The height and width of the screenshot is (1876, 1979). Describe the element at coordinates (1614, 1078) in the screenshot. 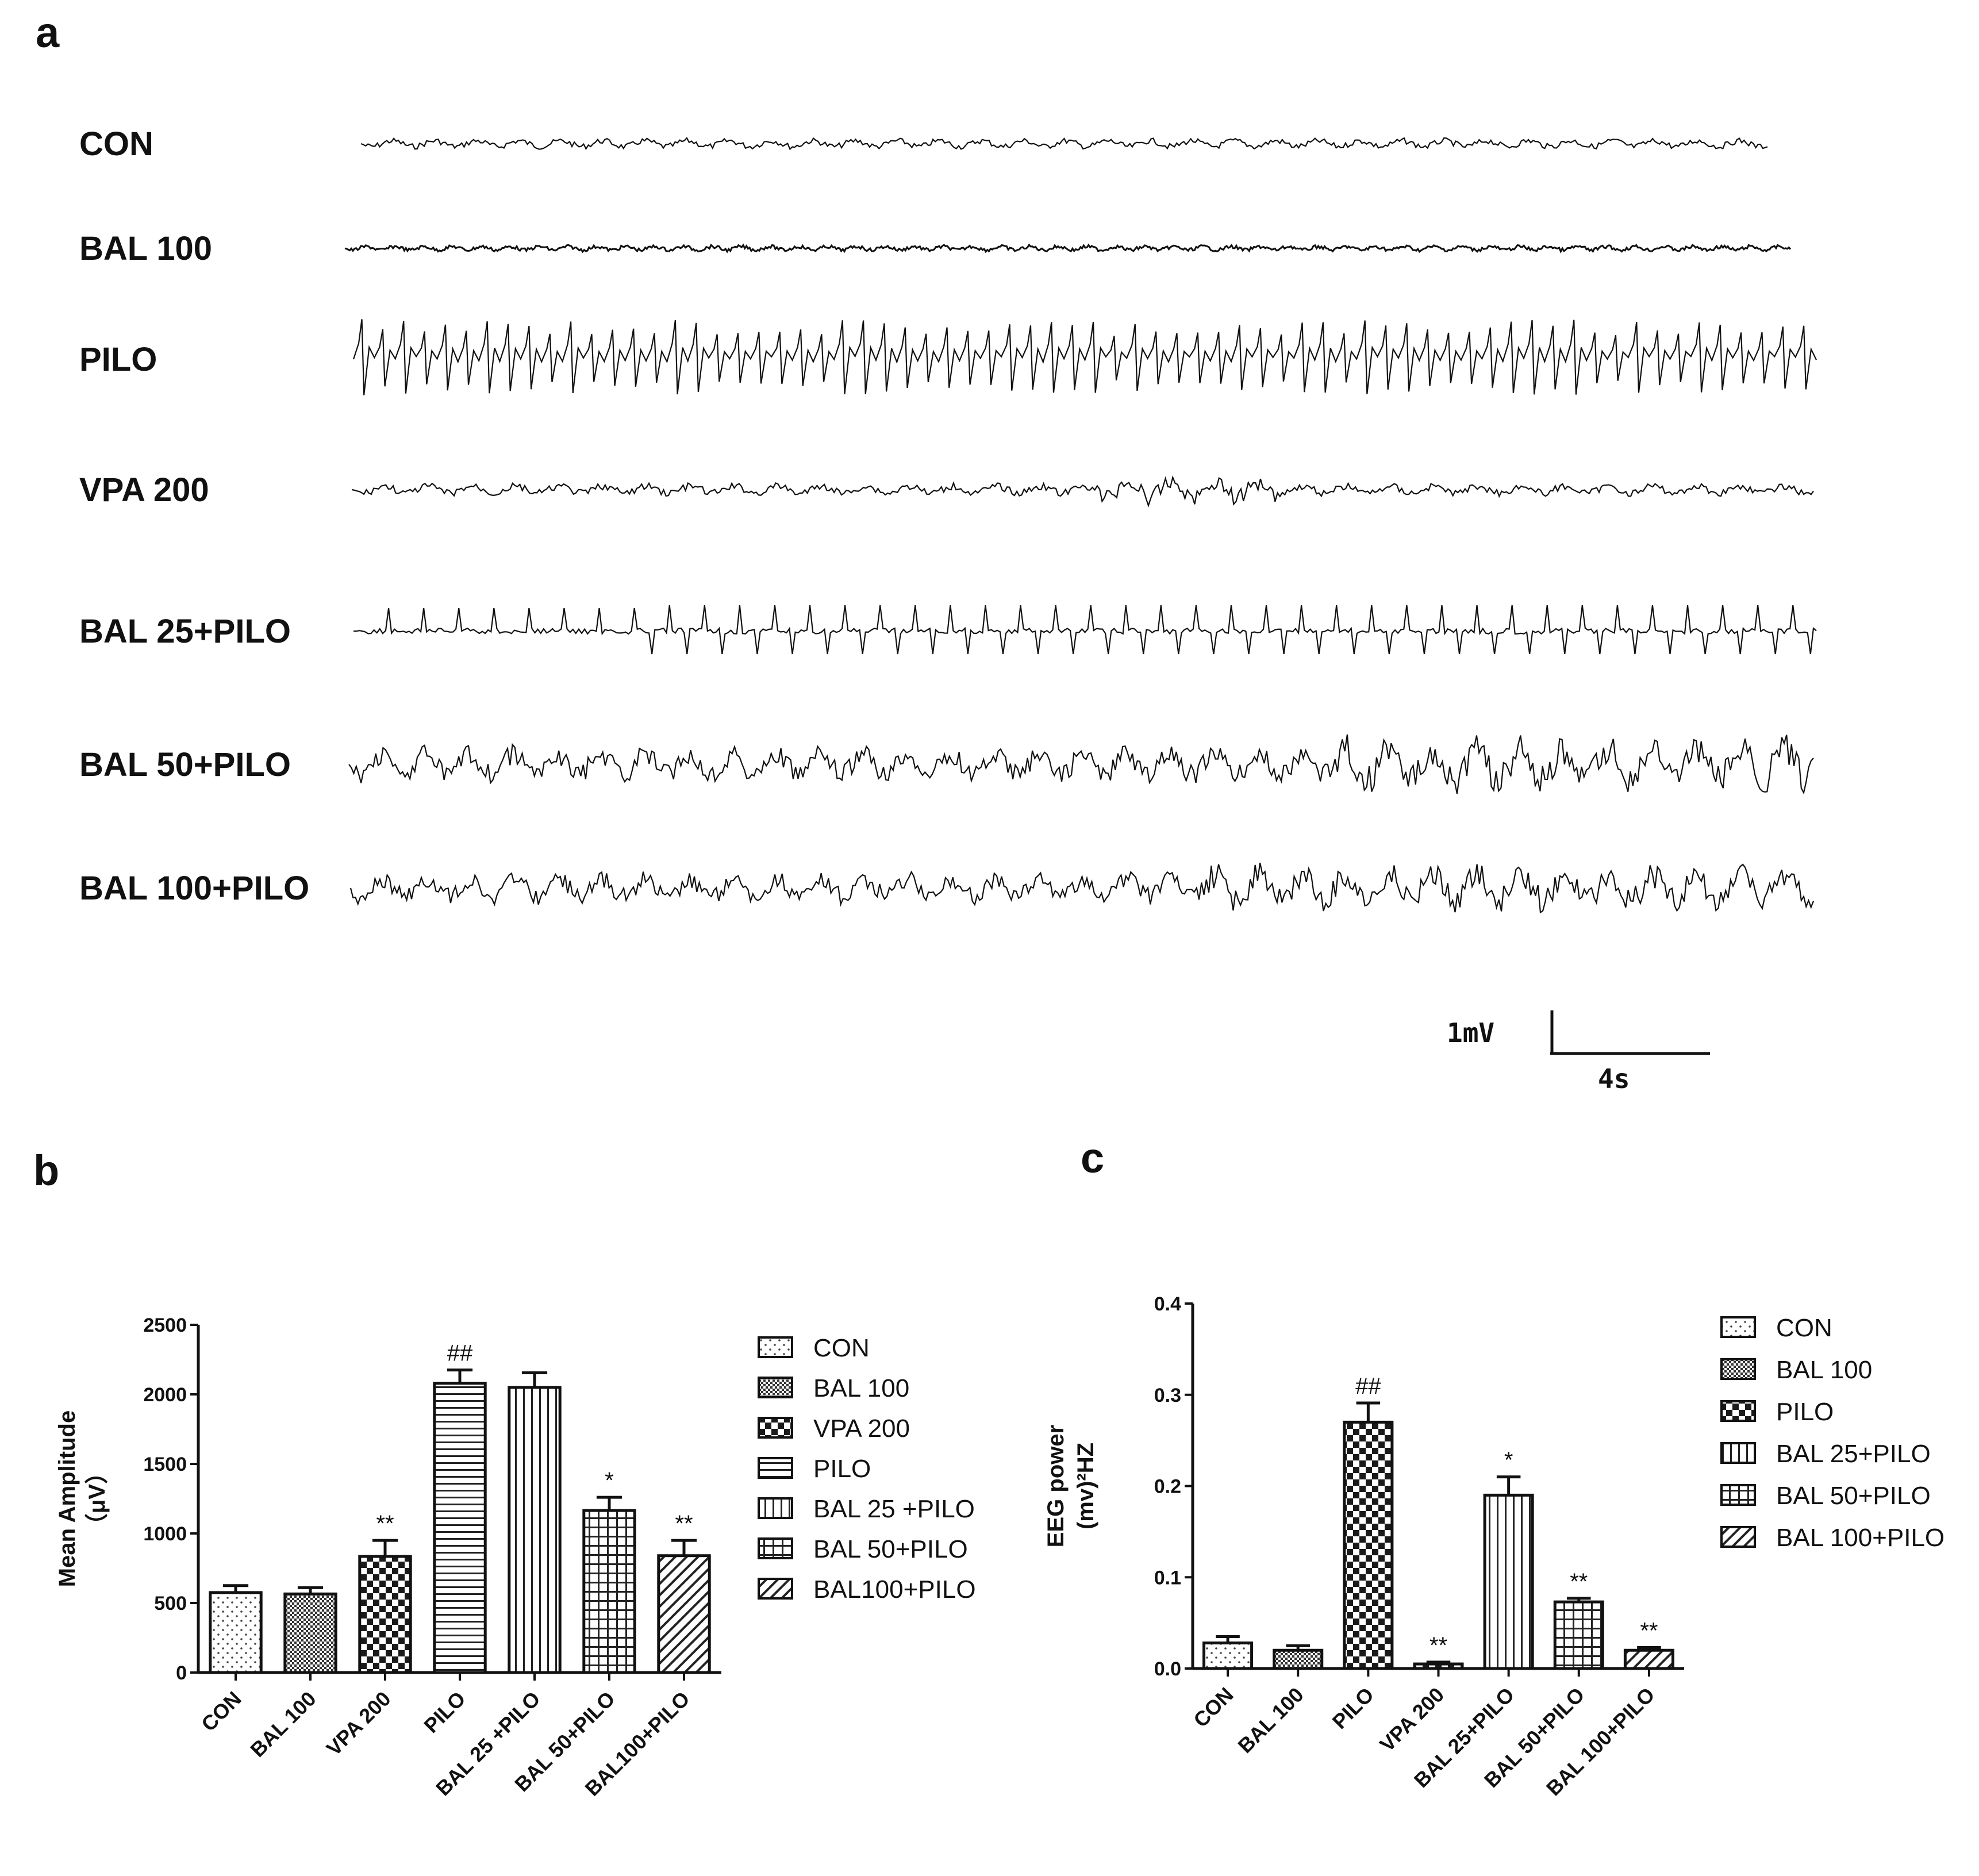

I see `scale-bar-time-label: 4s` at that location.